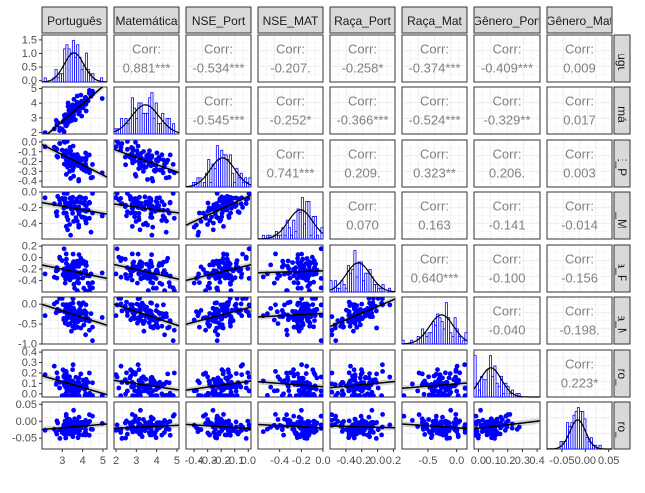 This screenshot has width=645, height=493. I want to click on y-axis-6: 0.40.30.20.10.0, so click(32, 373).